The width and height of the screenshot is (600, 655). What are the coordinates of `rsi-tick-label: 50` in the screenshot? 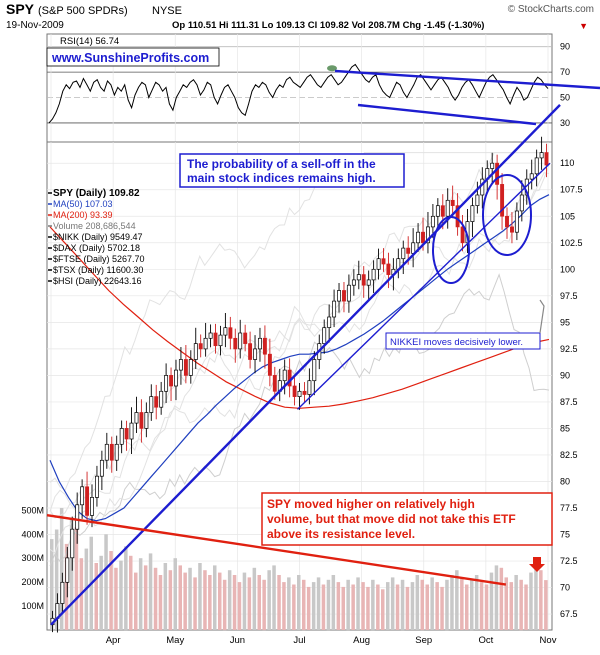 It's located at (565, 98).